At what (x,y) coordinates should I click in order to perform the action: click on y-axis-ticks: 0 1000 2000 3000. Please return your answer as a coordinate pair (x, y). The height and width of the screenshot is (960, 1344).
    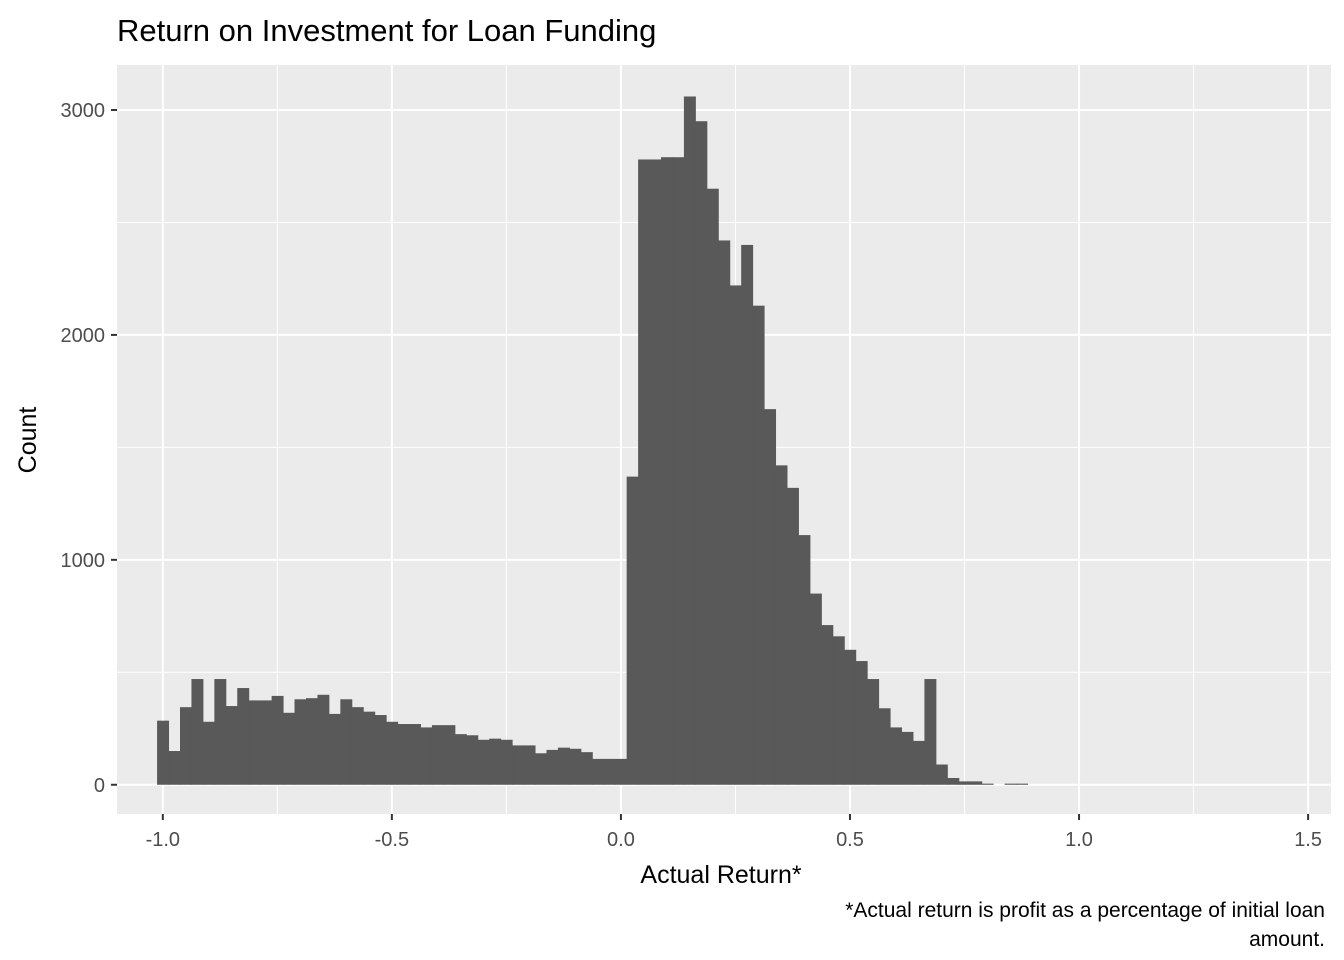
    Looking at the image, I should click on (89, 448).